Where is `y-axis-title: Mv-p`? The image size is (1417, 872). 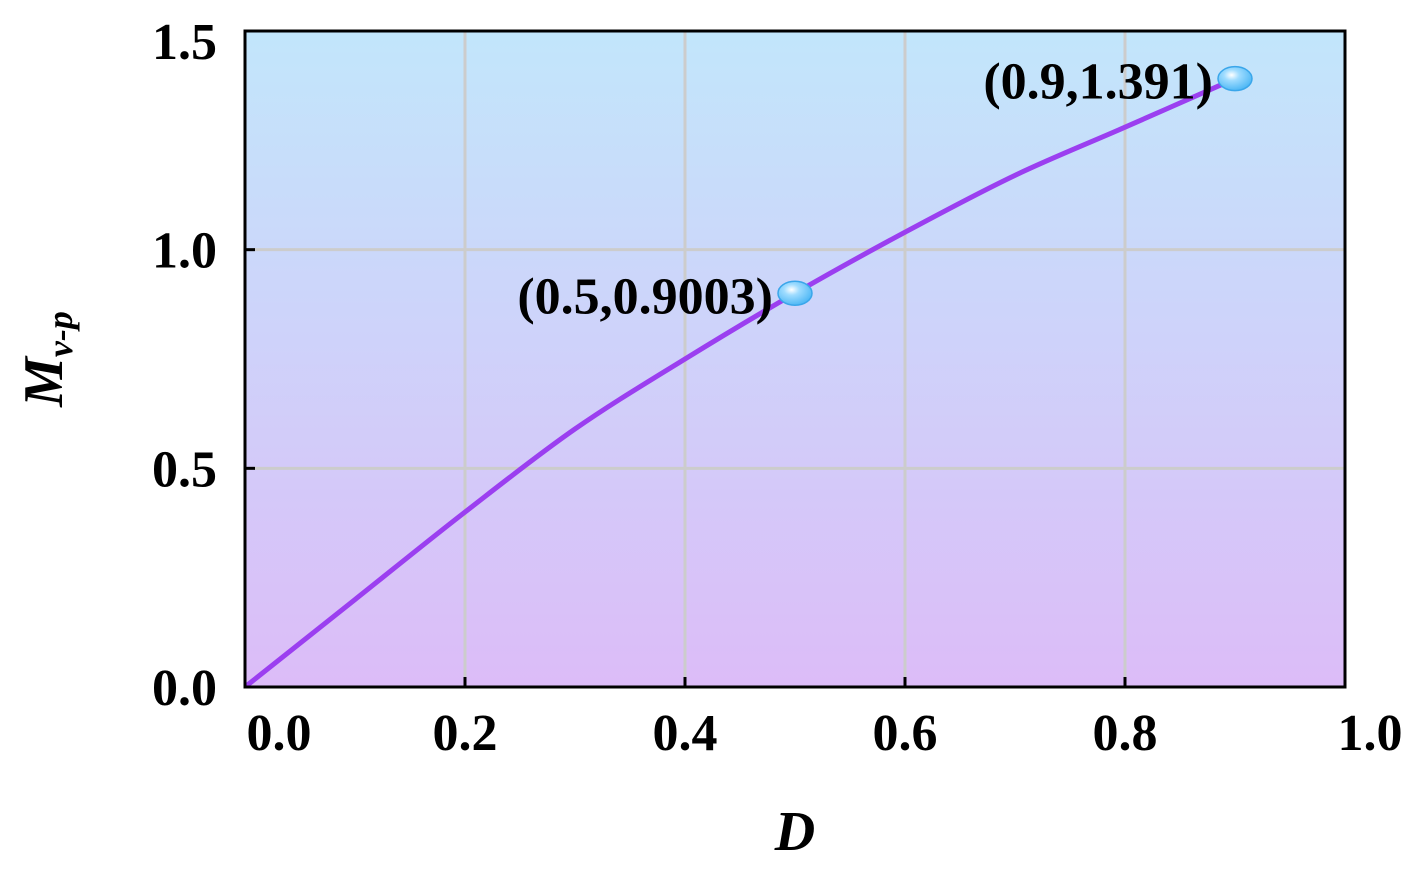 y-axis-title: Mv-p is located at coordinates (46, 359).